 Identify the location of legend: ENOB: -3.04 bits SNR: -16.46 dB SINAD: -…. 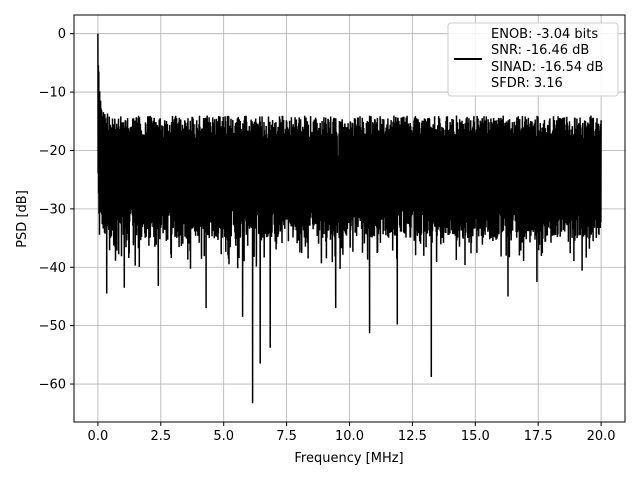
(533, 59).